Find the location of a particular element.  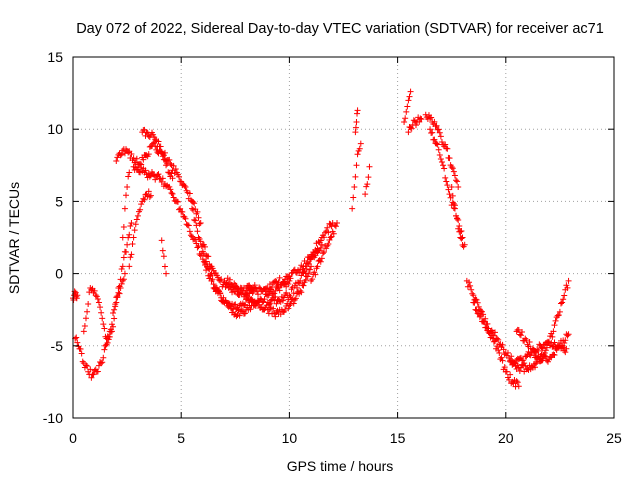

y-tick-label: 15 is located at coordinates (55, 57).